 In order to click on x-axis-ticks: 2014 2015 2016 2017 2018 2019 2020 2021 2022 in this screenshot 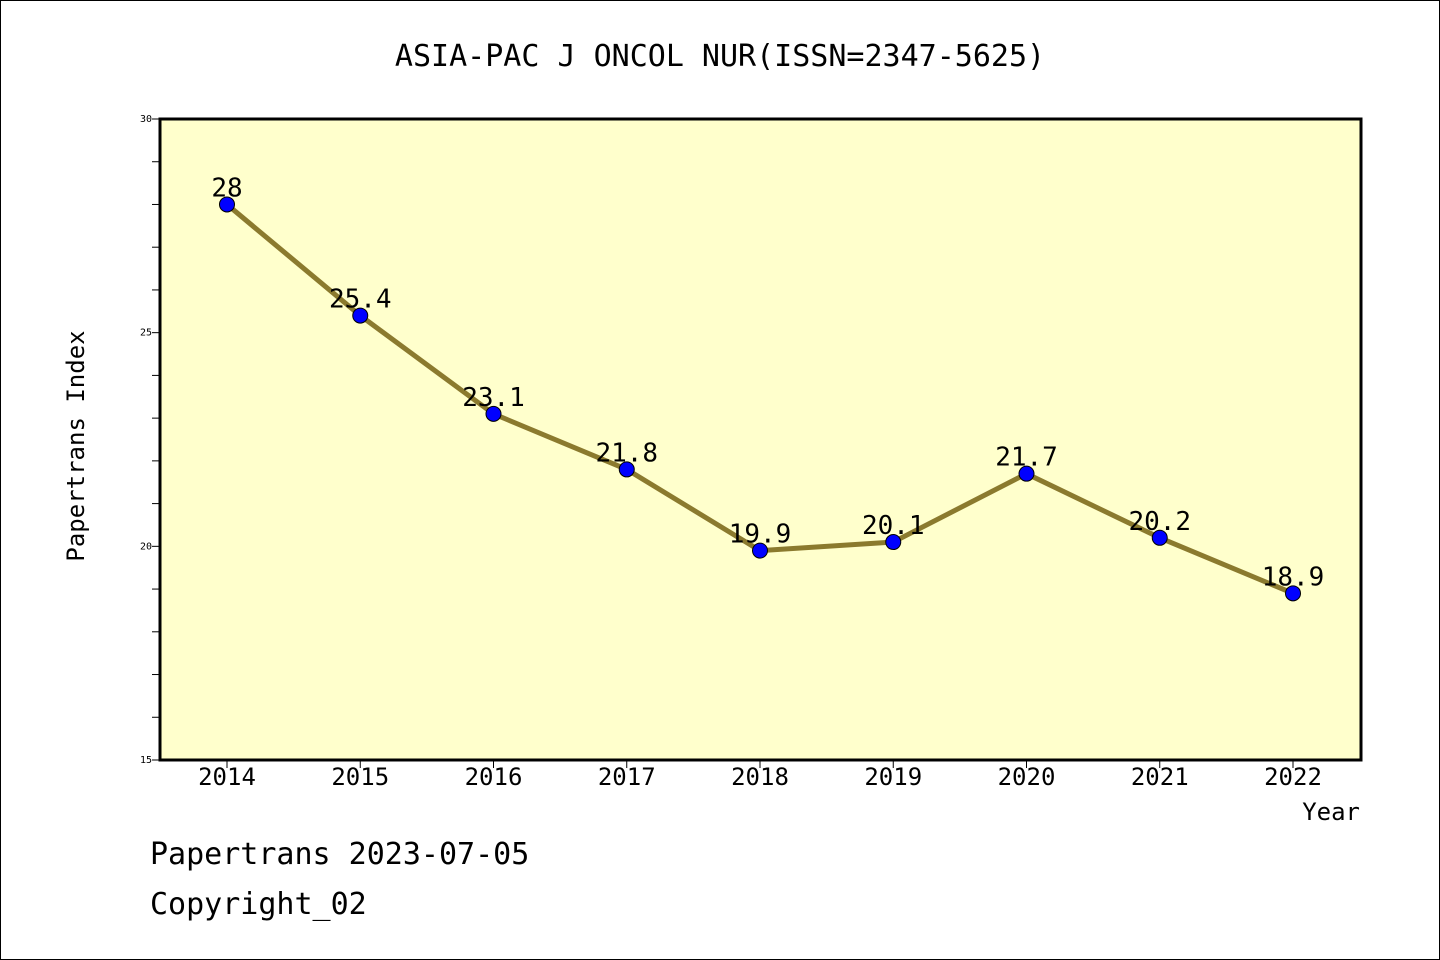, I will do `click(760, 775)`.